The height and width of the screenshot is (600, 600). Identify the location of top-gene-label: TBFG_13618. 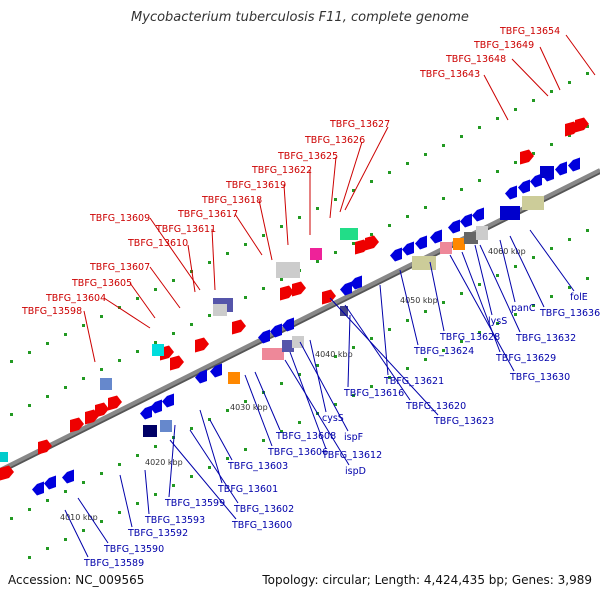
(231, 200).